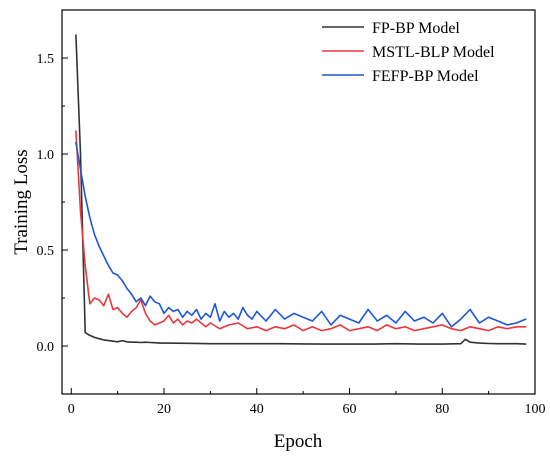  What do you see at coordinates (46, 251) in the screenshot?
I see `y-tick-label: 0.5` at bounding box center [46, 251].